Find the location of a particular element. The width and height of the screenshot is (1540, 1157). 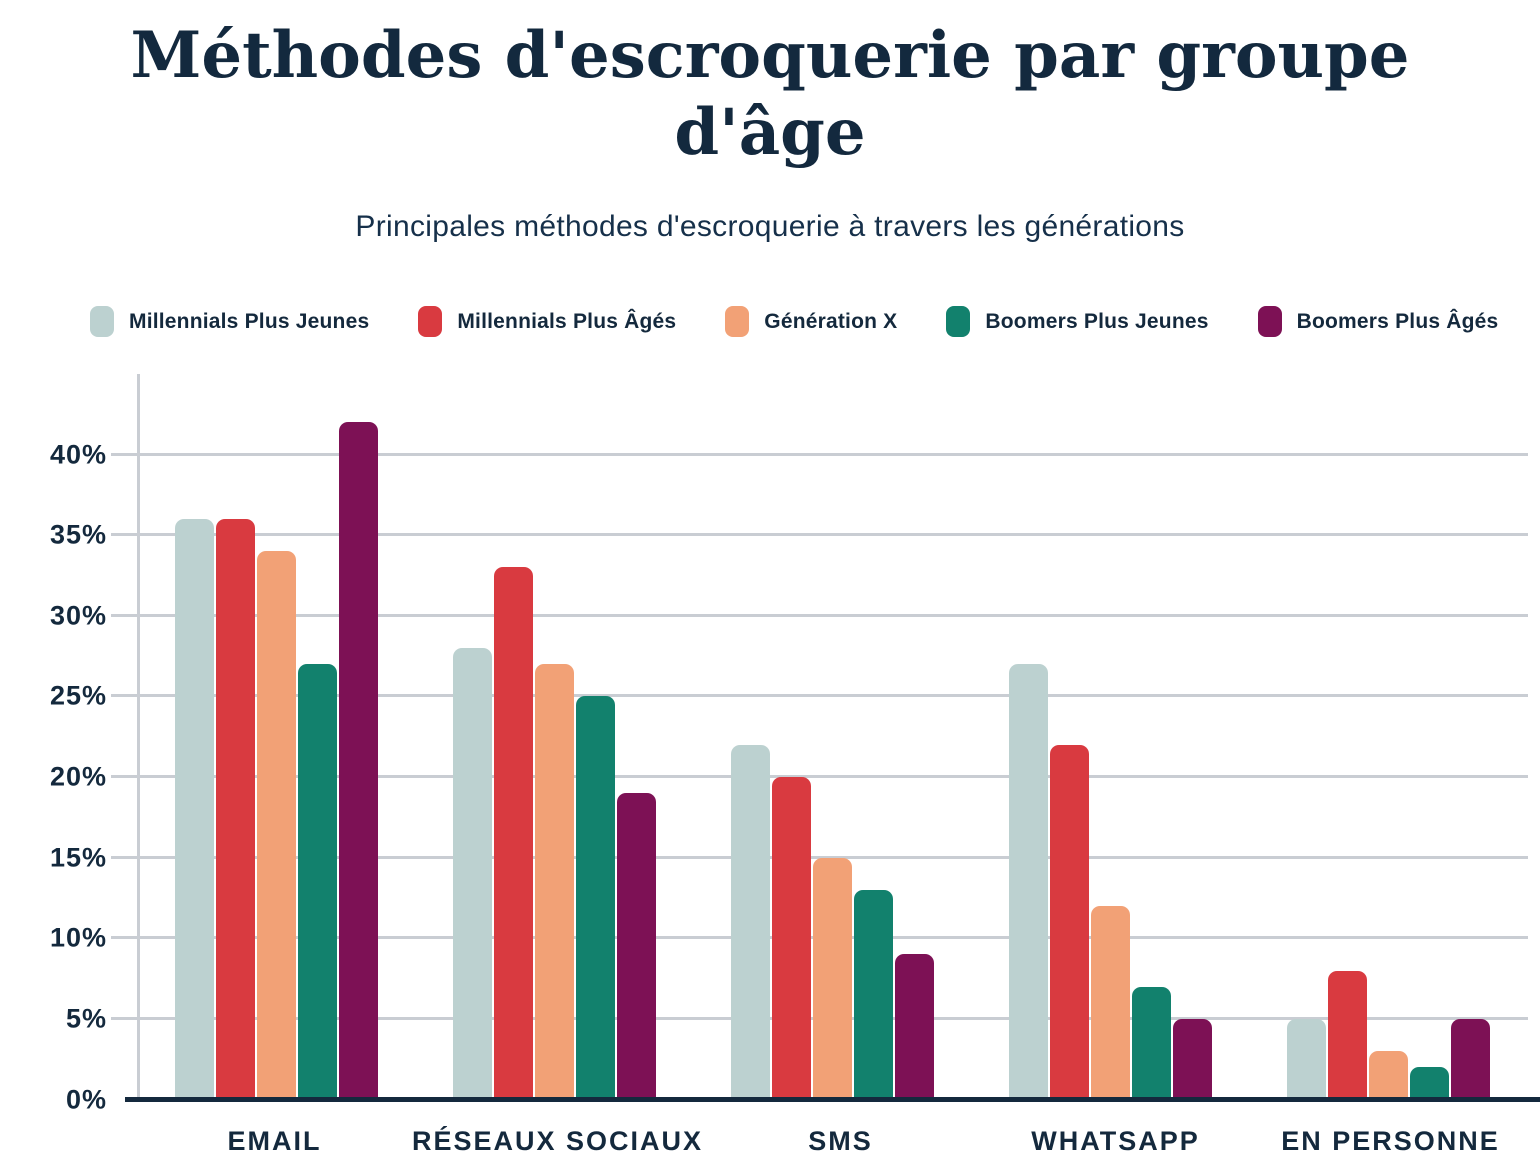

bar-group-sms is located at coordinates (832, 737).